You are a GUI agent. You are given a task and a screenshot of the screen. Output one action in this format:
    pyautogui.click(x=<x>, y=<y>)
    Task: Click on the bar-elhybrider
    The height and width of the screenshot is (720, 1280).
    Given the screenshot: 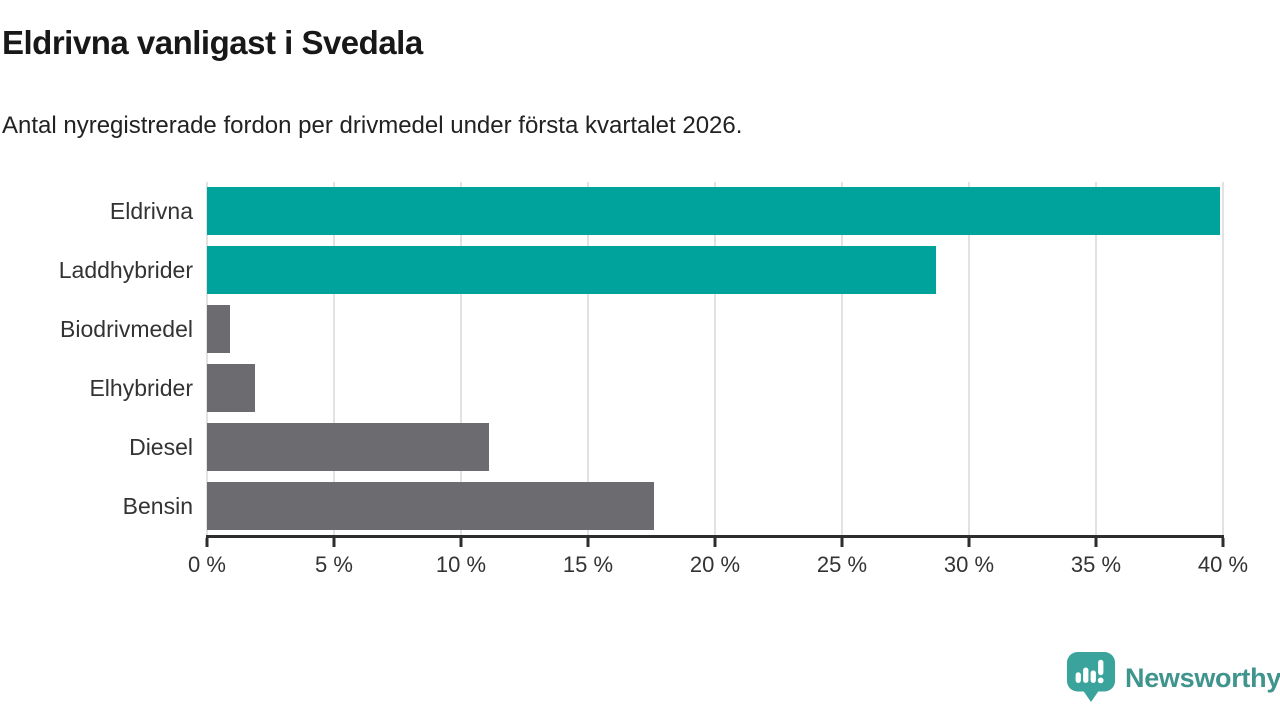 What is the action you would take?
    pyautogui.click(x=231, y=388)
    